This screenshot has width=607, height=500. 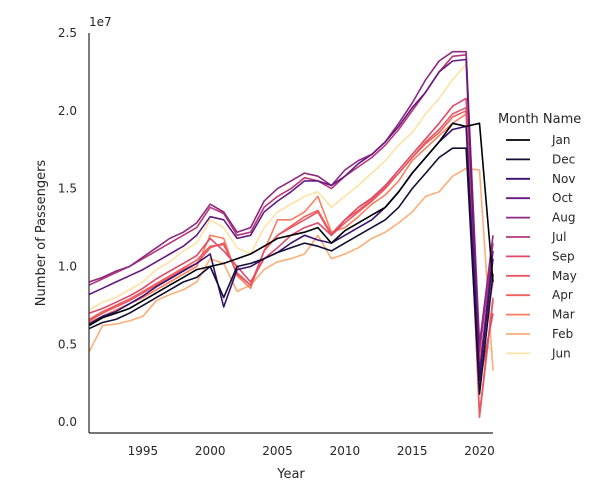 I want to click on legend-label-aug: Aug, so click(x=563, y=218).